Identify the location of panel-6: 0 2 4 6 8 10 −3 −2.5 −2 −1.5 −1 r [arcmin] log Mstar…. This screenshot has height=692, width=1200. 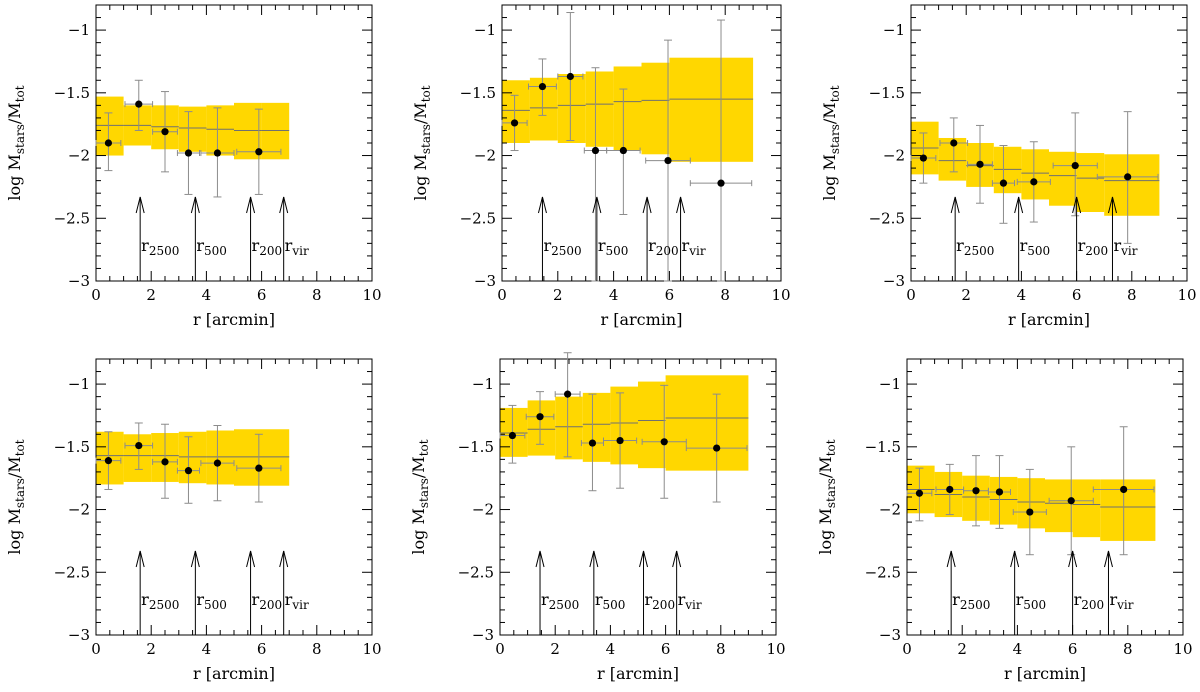
(1004, 520).